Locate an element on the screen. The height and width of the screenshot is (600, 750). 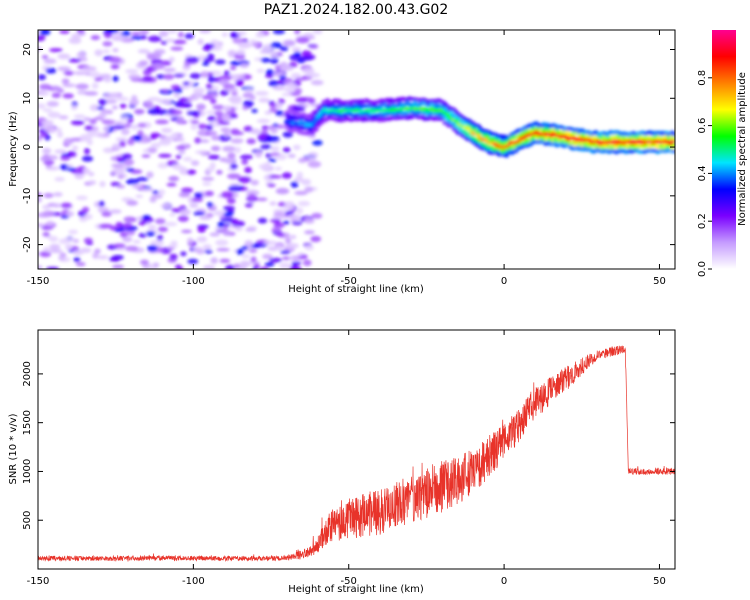
colorbar-tick-label: 0.0 is located at coordinates (702, 269).